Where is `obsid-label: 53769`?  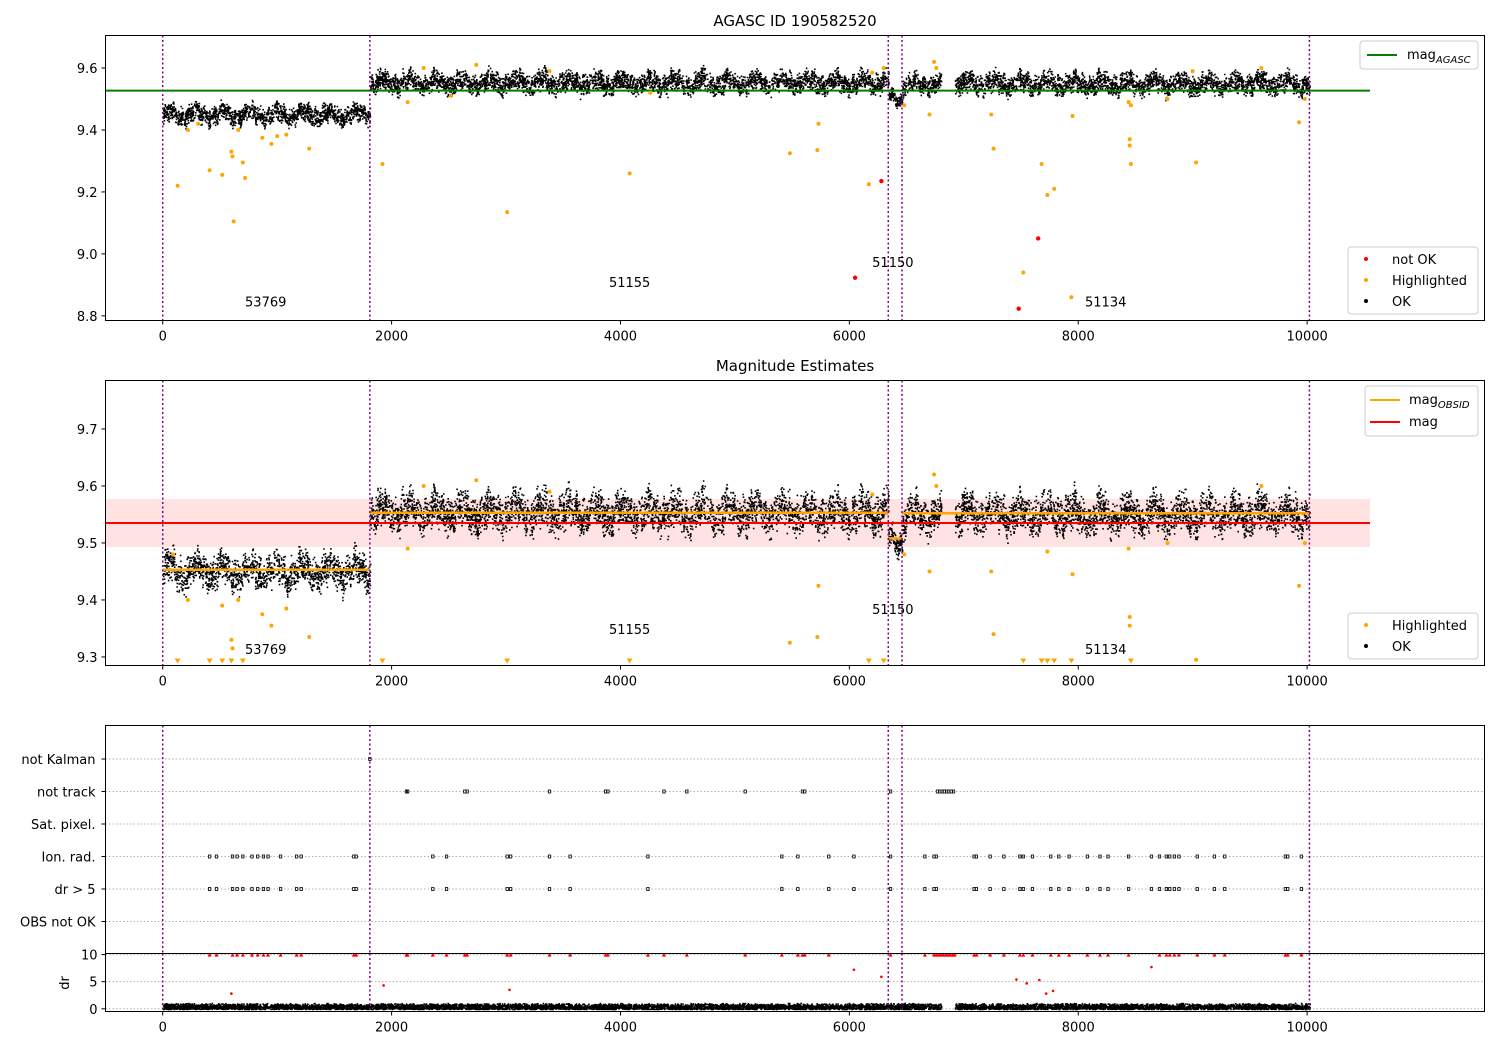 obsid-label: 53769 is located at coordinates (265, 303).